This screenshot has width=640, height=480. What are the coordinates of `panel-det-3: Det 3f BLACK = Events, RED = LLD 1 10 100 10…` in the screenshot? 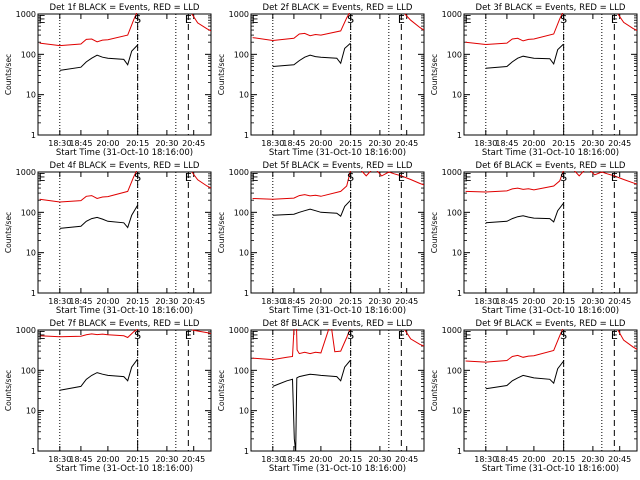 It's located at (534, 80).